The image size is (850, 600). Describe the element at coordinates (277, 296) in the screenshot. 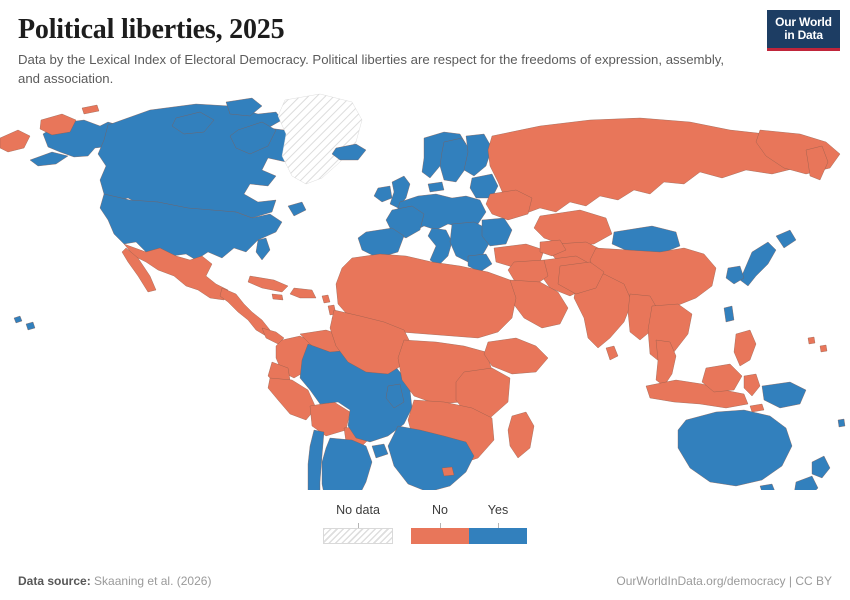

I see `country-jamaica` at that location.